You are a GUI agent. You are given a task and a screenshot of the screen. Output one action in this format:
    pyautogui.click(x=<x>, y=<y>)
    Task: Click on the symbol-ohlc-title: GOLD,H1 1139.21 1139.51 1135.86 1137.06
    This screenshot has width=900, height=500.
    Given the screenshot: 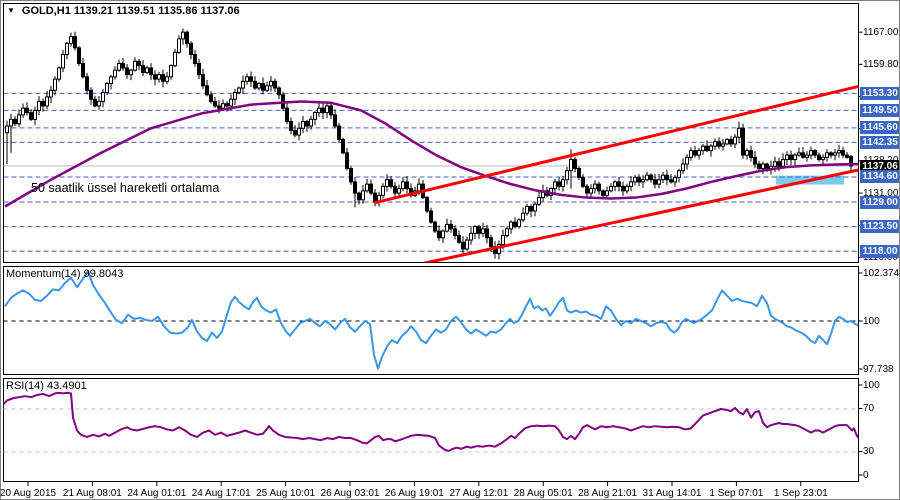 What is the action you would take?
    pyautogui.click(x=130, y=11)
    